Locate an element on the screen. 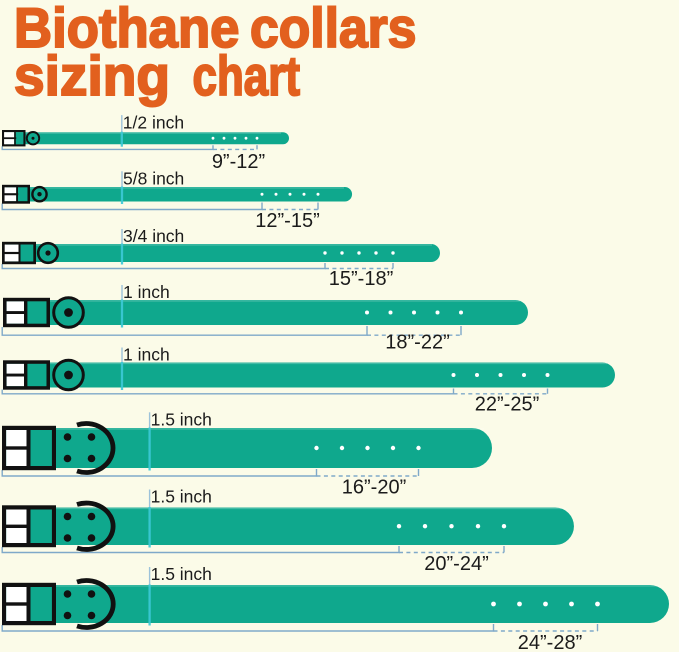  svg-text: 24”-28” is located at coordinates (550, 642).